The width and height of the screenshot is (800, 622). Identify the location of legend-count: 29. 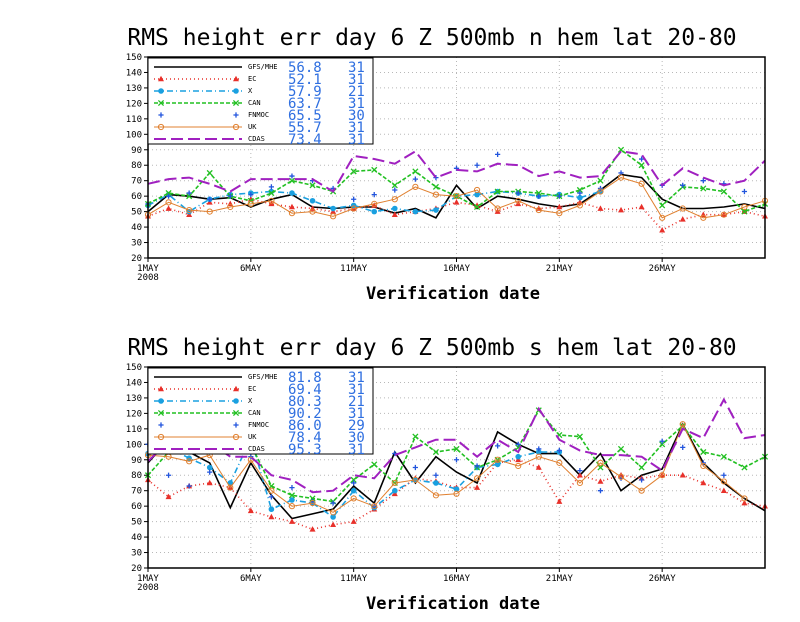
(356, 426).